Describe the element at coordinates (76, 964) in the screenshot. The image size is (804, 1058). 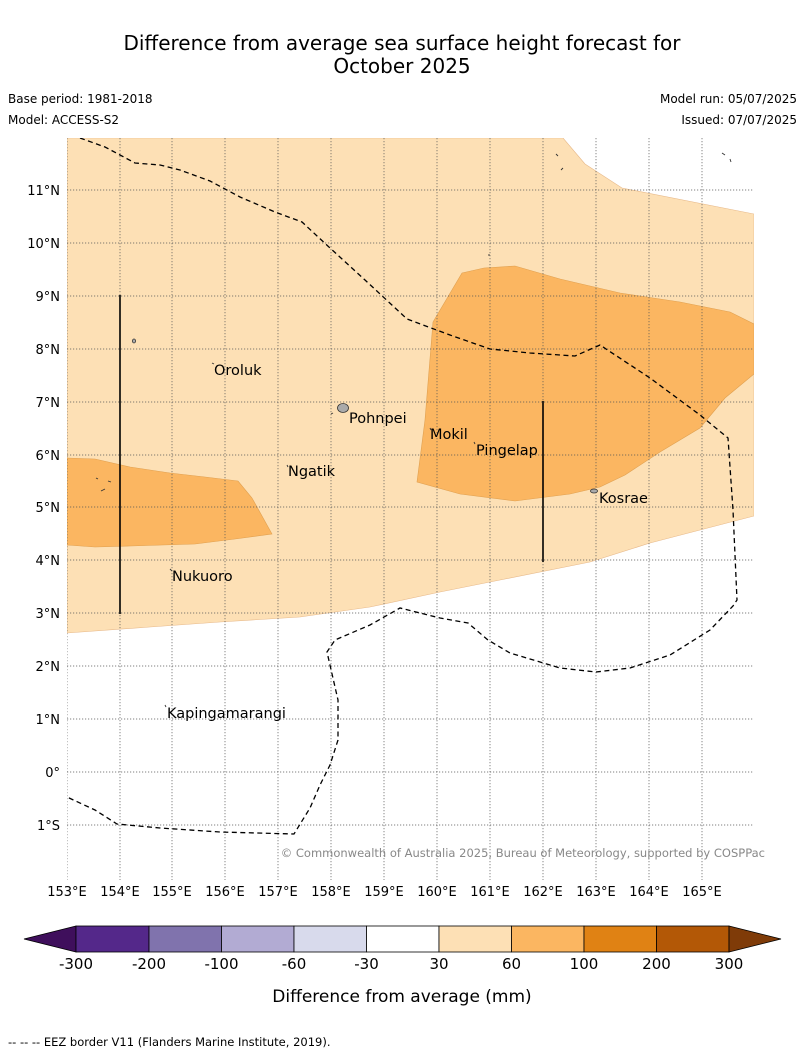
I see `colorbar-tick-label: -300` at that location.